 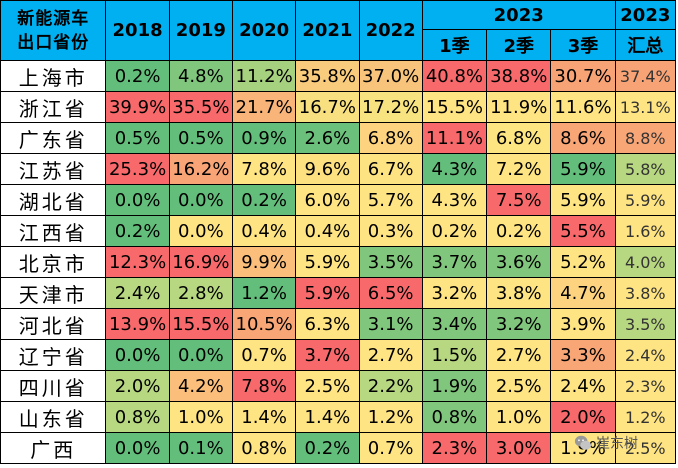 I want to click on value-cell: 1.4%, so click(x=327, y=417).